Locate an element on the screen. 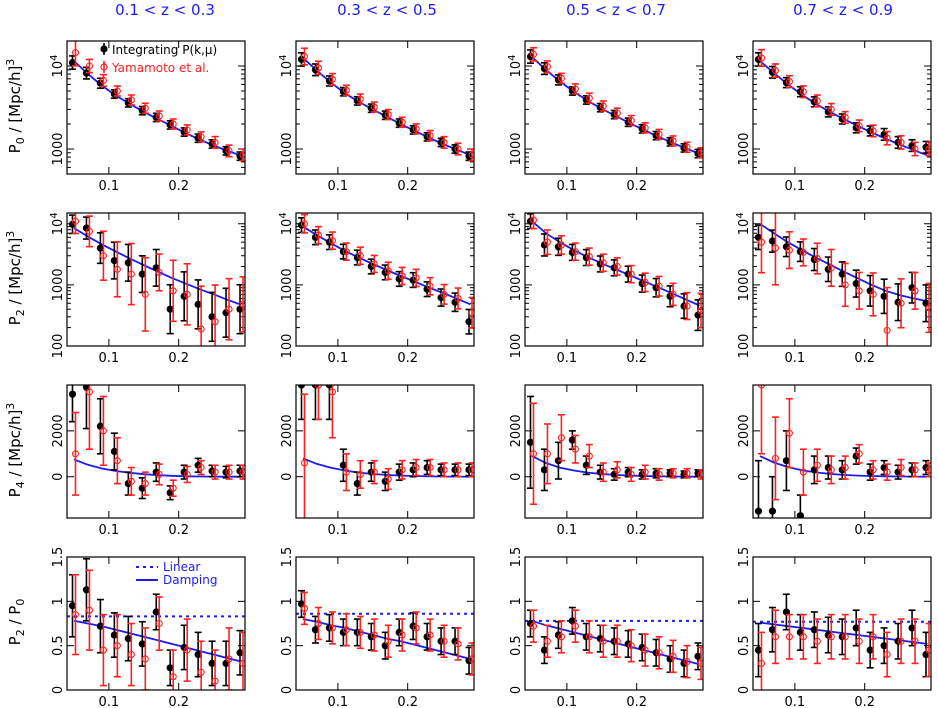 The image size is (938, 708). y-tick-label: 1000 is located at coordinates (58, 148).